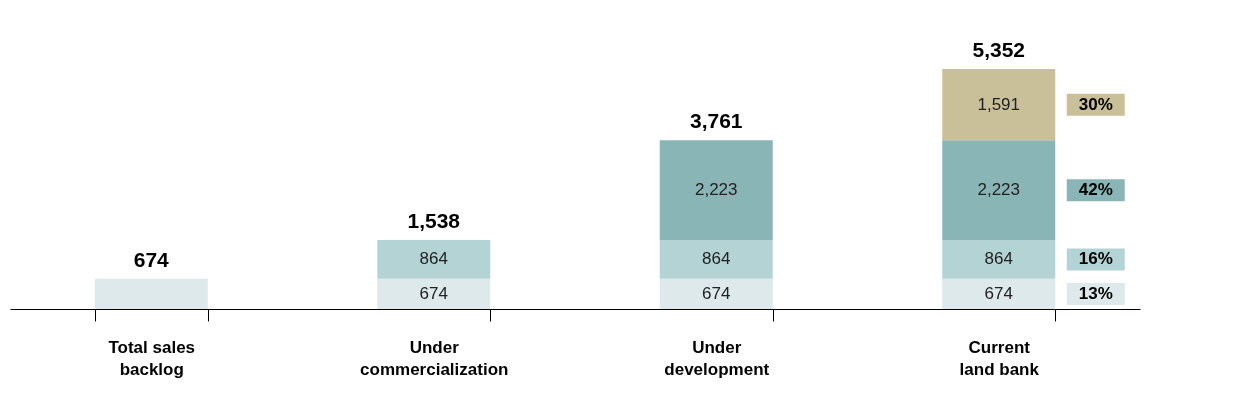 This screenshot has height=414, width=1238. I want to click on data-label: 1,591, so click(999, 104).